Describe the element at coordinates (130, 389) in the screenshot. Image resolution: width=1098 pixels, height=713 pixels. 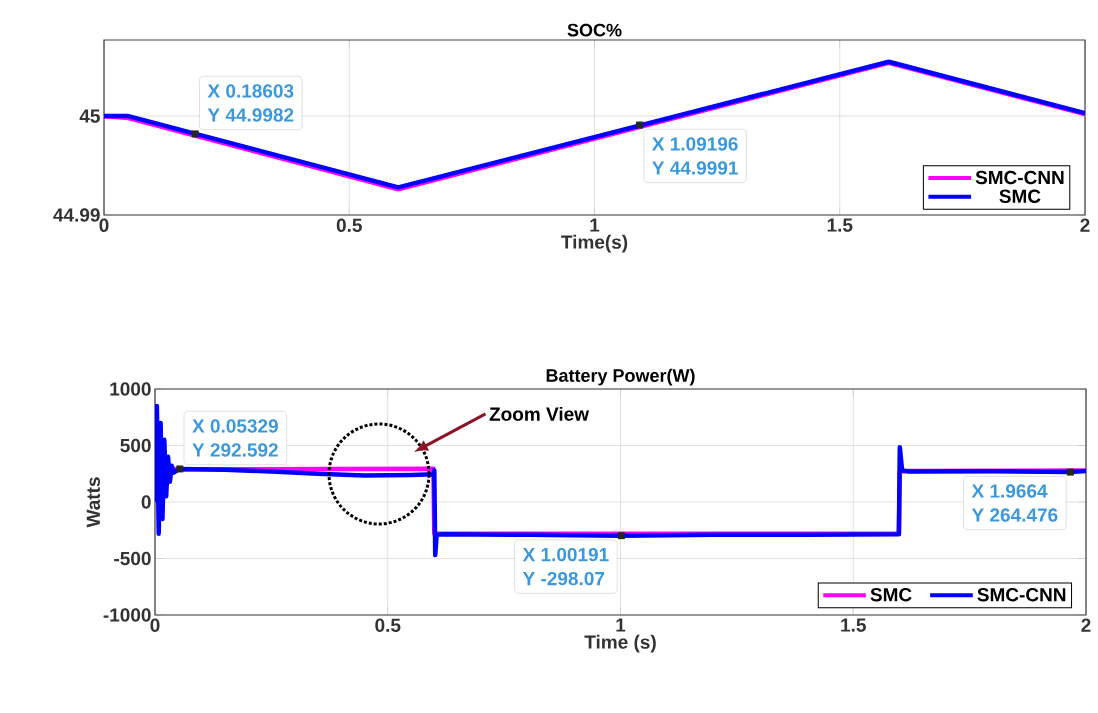
I see `y-tick-label: 1000` at that location.